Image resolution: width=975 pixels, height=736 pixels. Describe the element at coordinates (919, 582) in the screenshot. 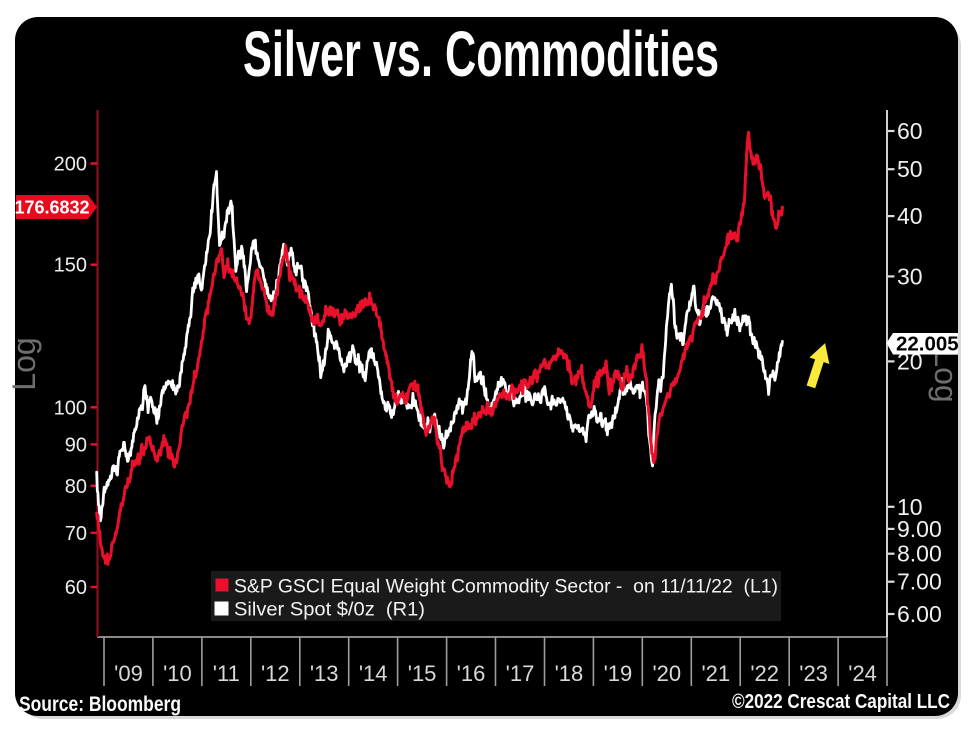

I see `svg-text: 7.00` at that location.